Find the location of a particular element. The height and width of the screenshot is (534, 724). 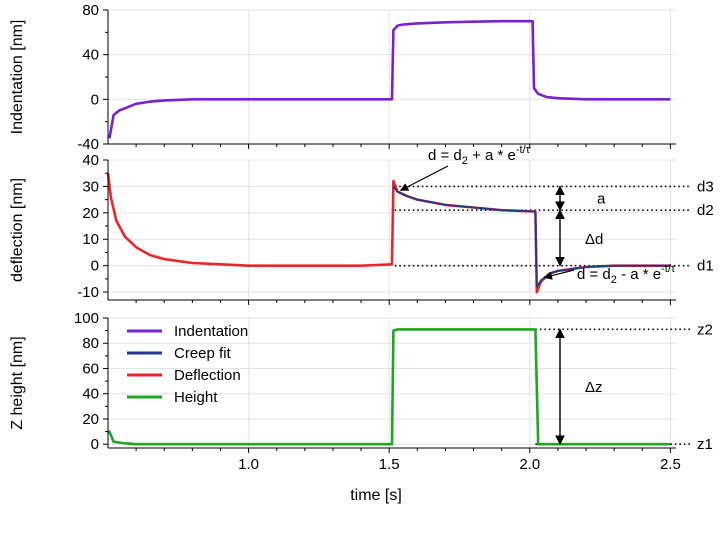

y-axis-title: Z height [nm] is located at coordinates (17, 382).